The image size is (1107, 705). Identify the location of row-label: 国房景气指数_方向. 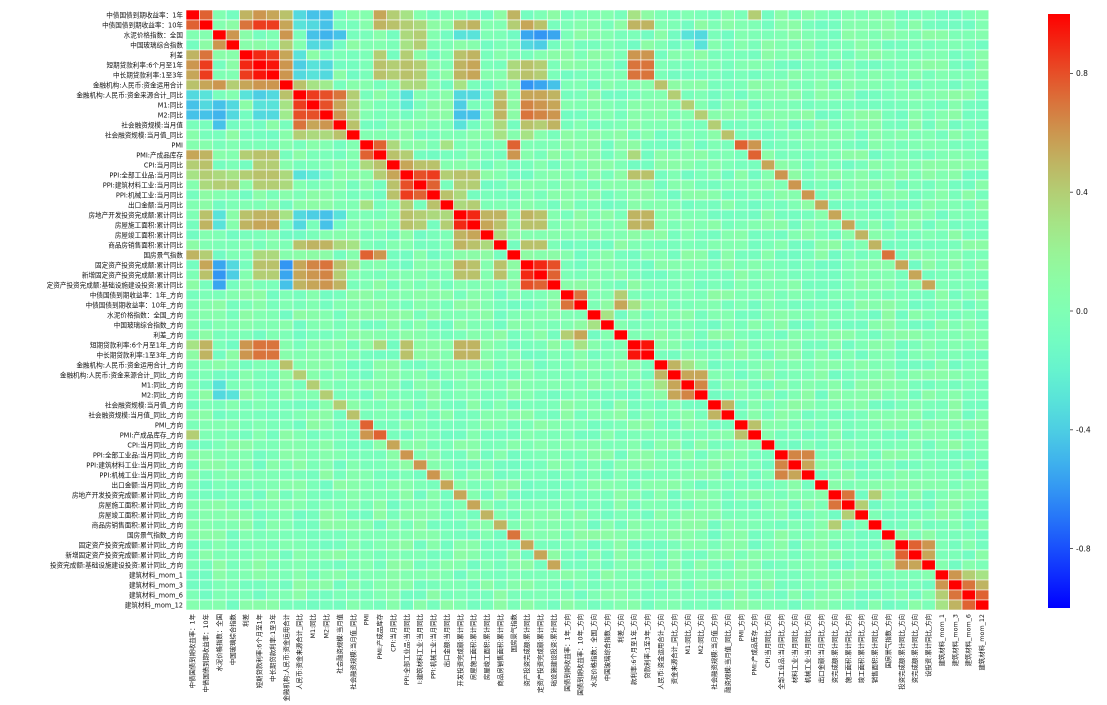
(155, 534).